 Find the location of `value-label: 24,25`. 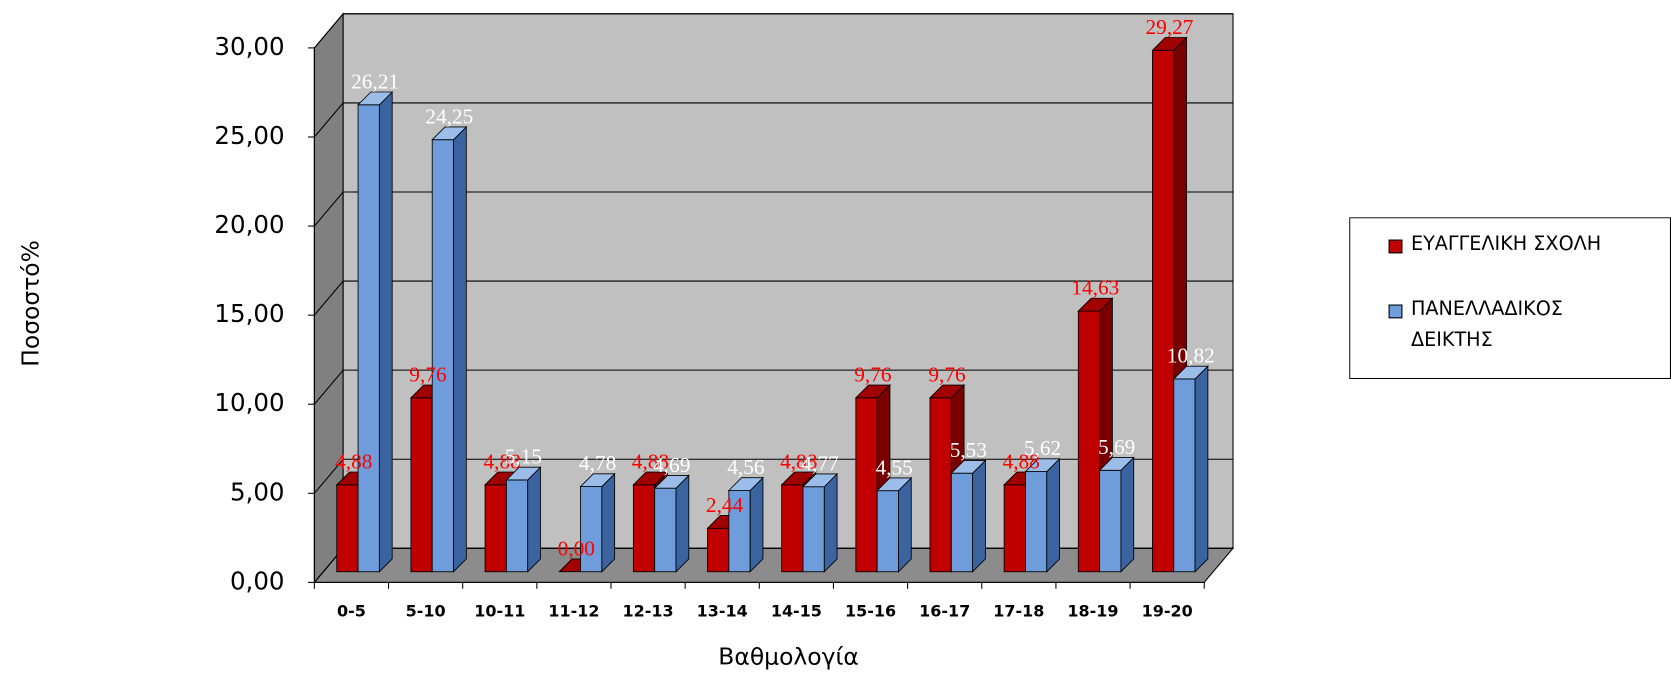

value-label: 24,25 is located at coordinates (449, 116).